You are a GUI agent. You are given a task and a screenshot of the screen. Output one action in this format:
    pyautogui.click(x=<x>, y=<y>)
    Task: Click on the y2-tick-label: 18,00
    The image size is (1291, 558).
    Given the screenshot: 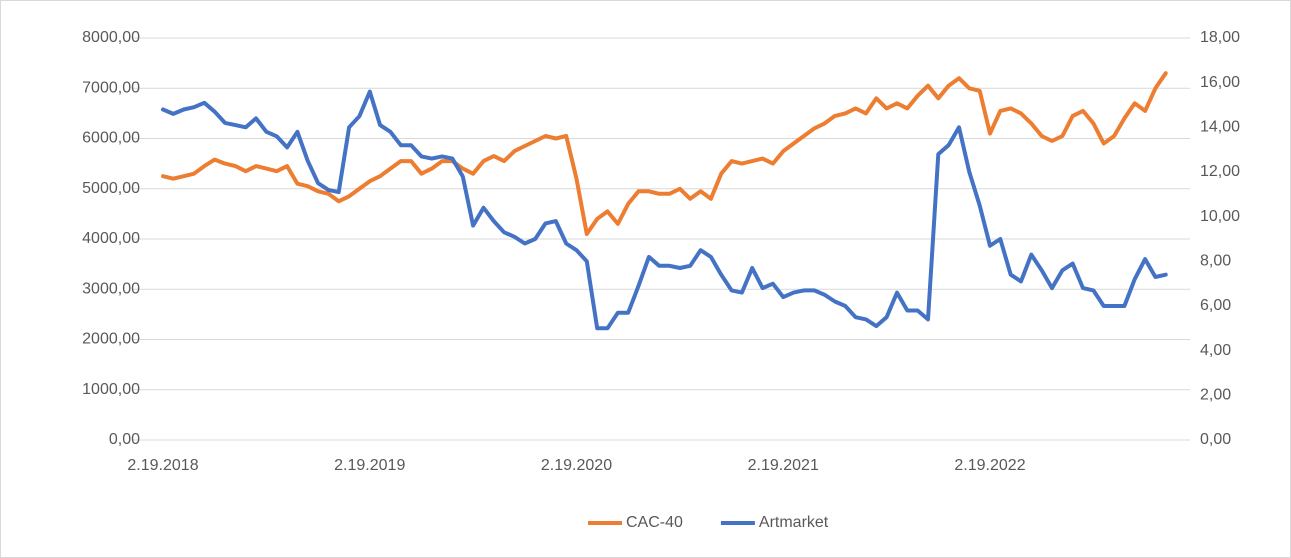 What is the action you would take?
    pyautogui.click(x=1220, y=37)
    